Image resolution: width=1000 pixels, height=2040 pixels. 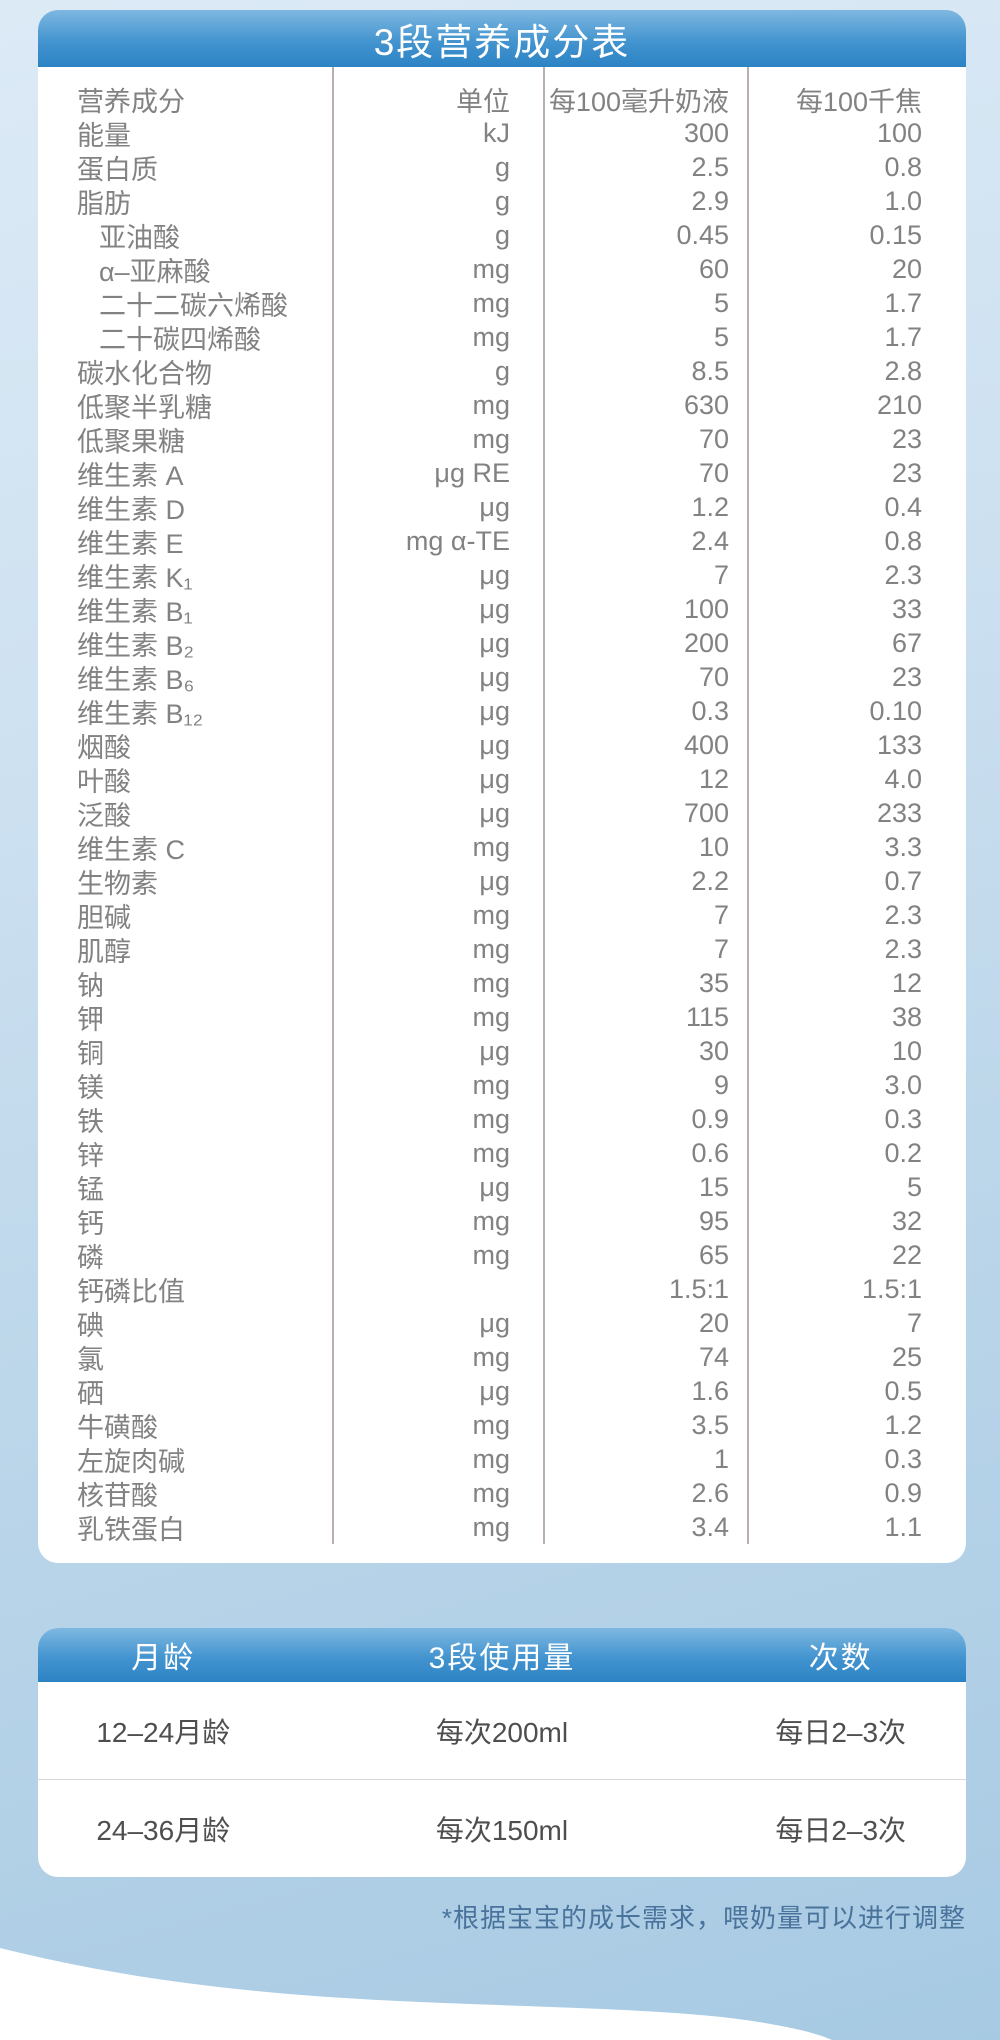 What do you see at coordinates (903, 1152) in the screenshot?
I see `value-per-100kj: 0.2` at bounding box center [903, 1152].